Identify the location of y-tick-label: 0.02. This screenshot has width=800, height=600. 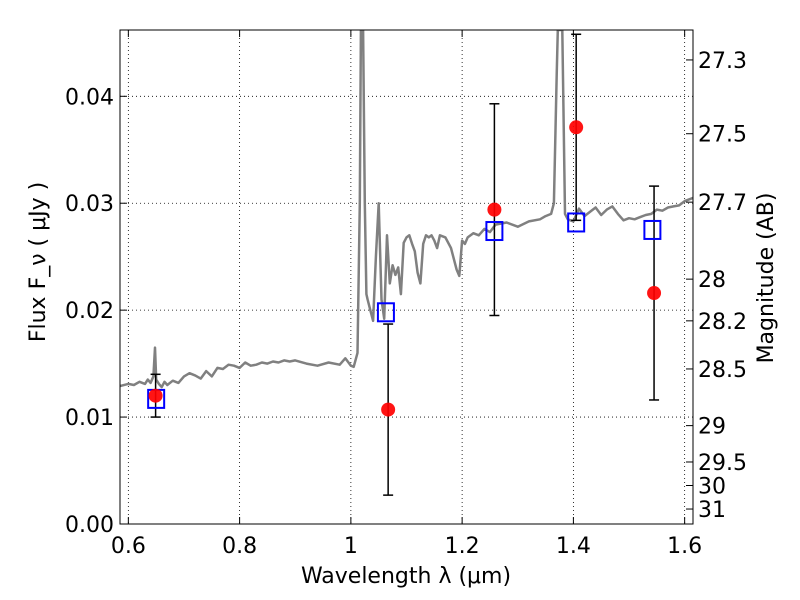
(89, 311).